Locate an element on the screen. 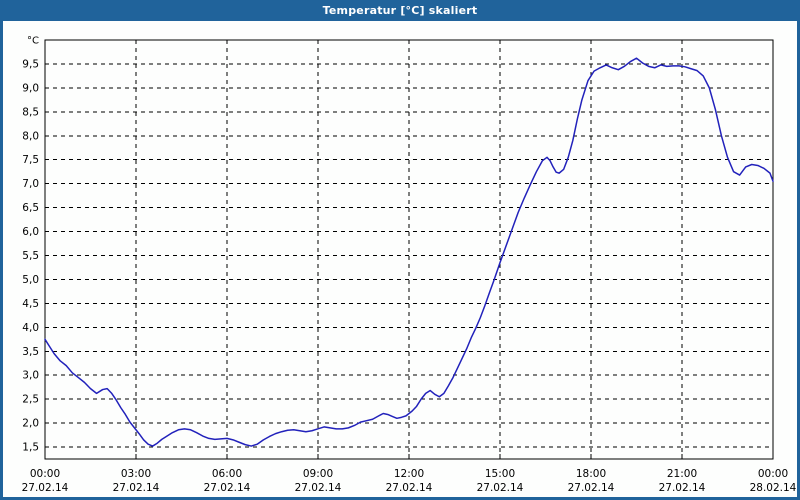  y-axis-ticks is located at coordinates (47, 255).